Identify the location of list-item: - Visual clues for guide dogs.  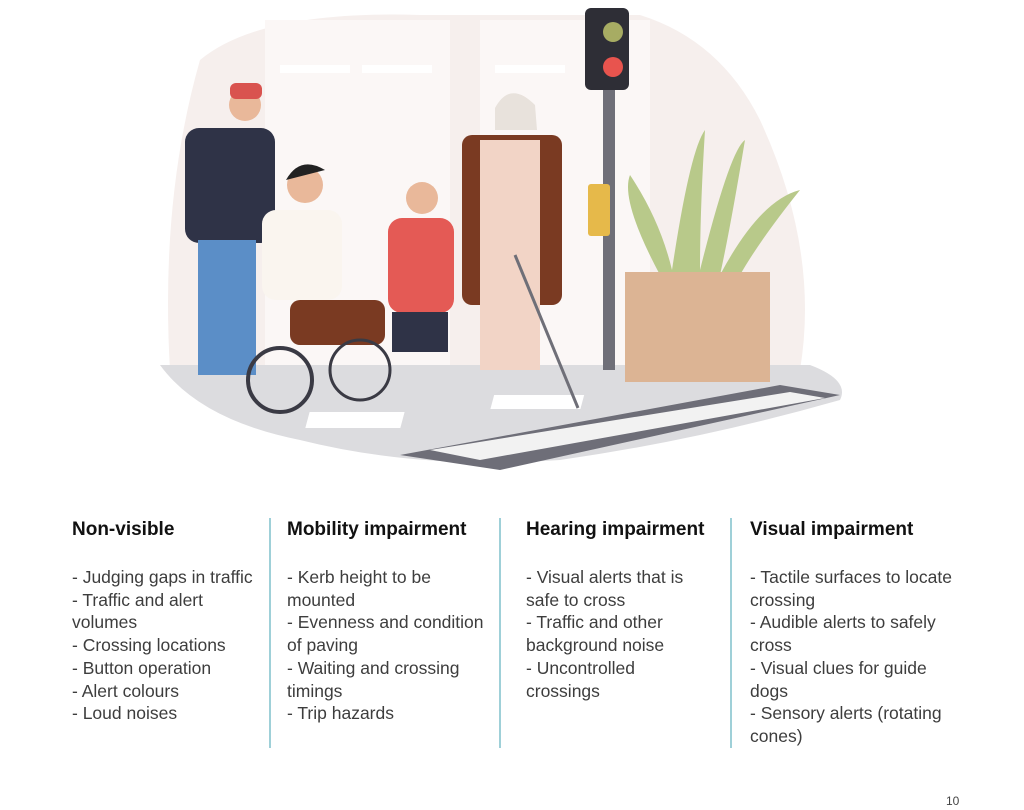
(838, 679).